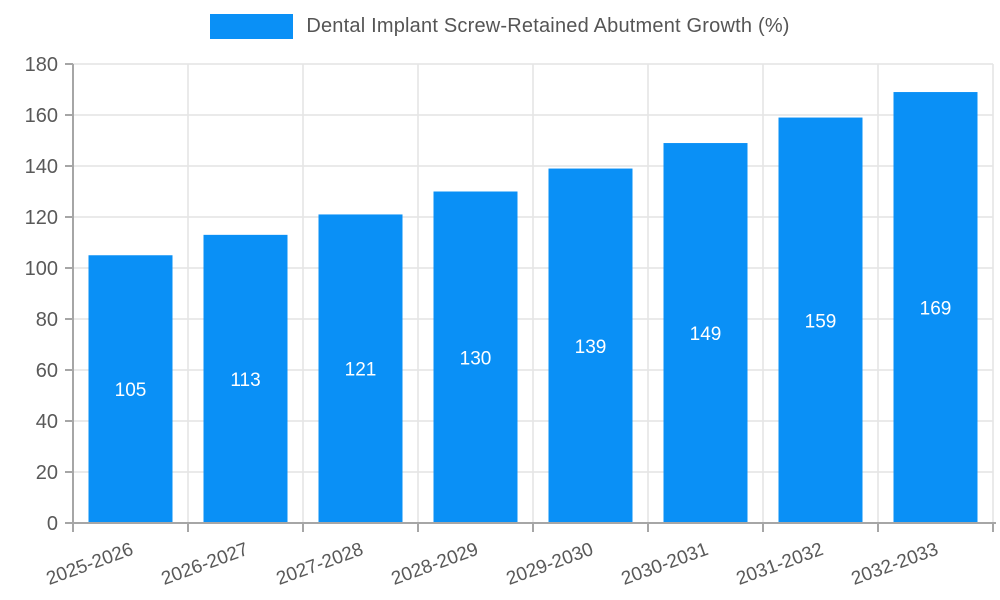 This screenshot has width=1000, height=600. Describe the element at coordinates (41, 218) in the screenshot. I see `y-tick-label: 120` at that location.